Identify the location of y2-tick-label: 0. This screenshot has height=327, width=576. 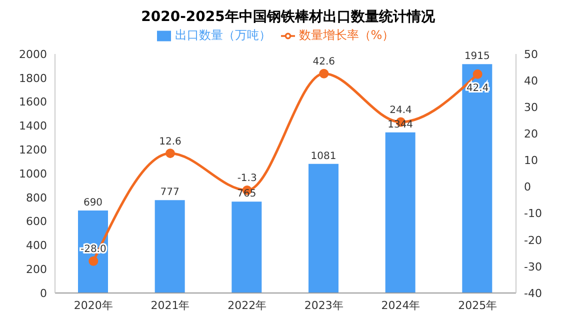
(527, 187).